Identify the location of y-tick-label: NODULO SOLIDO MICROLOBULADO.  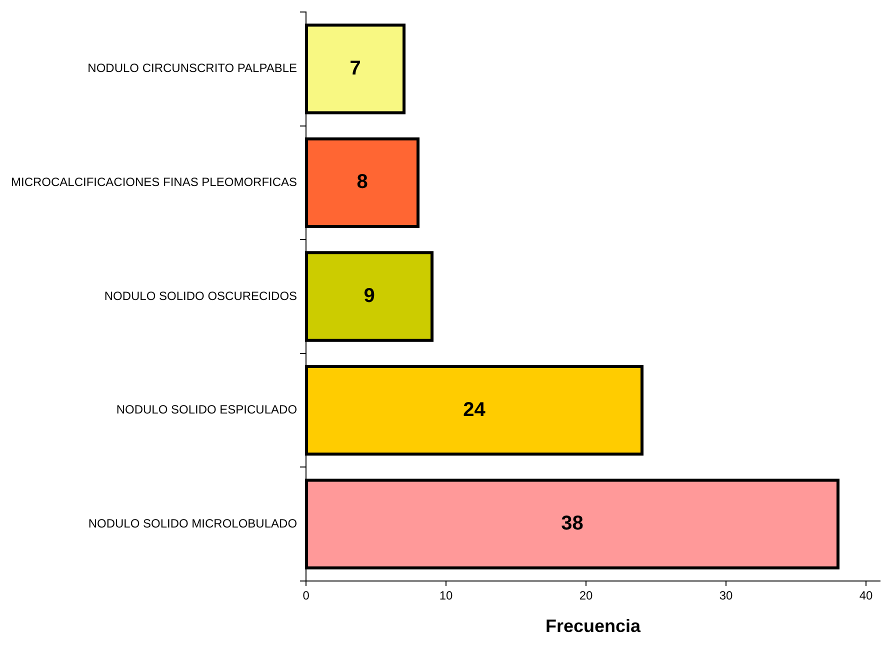
(193, 523).